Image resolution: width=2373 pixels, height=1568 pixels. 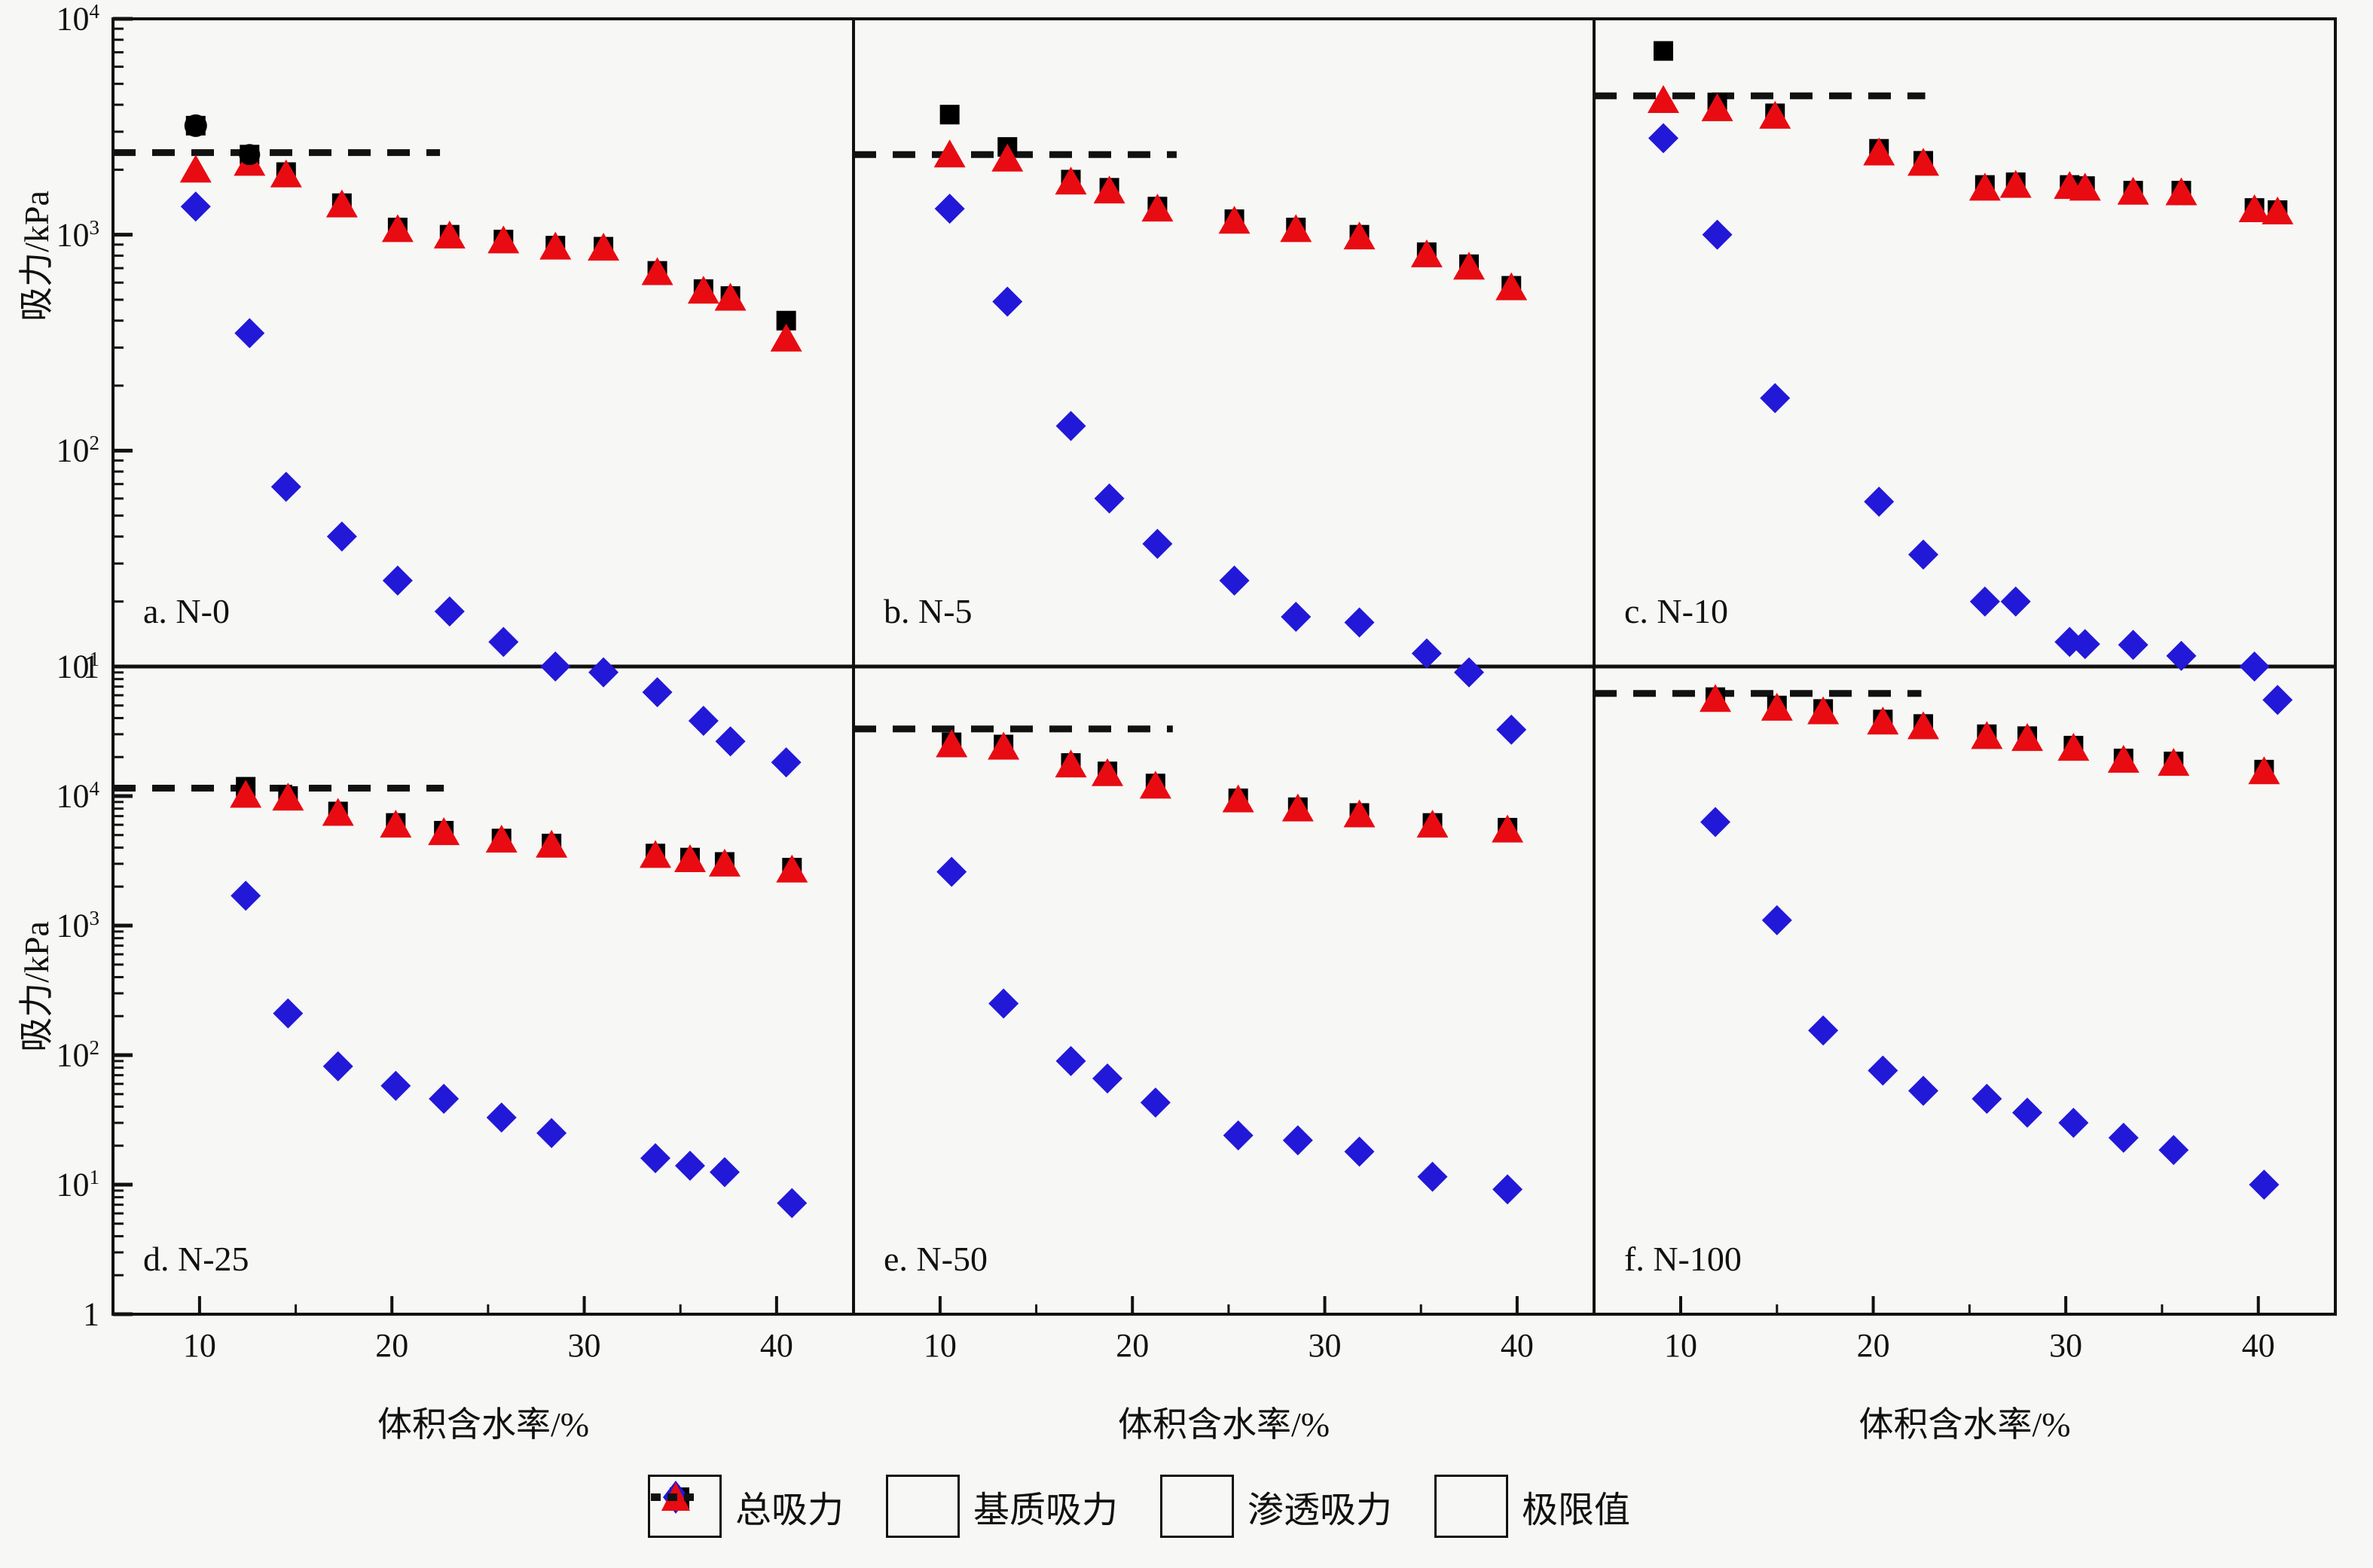 I want to click on panel-b, so click(x=1191, y=425).